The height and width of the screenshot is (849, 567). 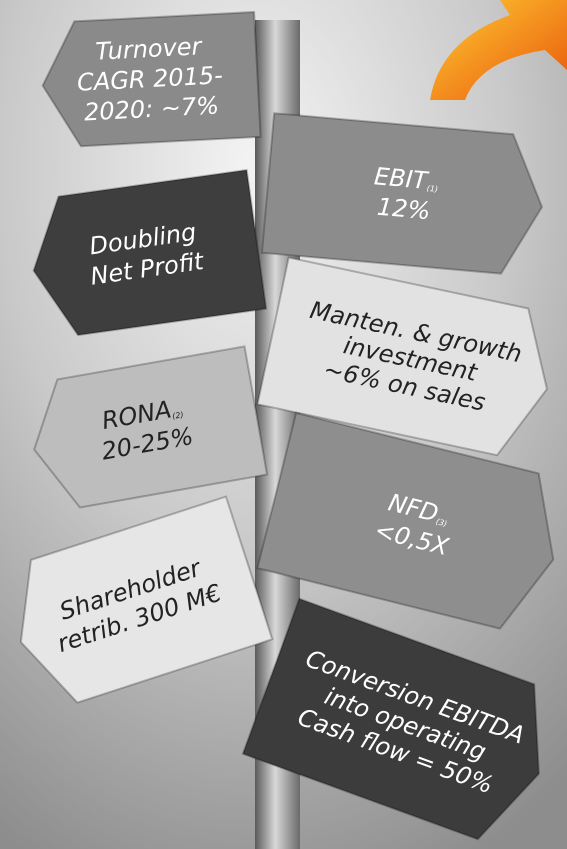 I want to click on sign-line: Turnover, so click(x=150, y=49).